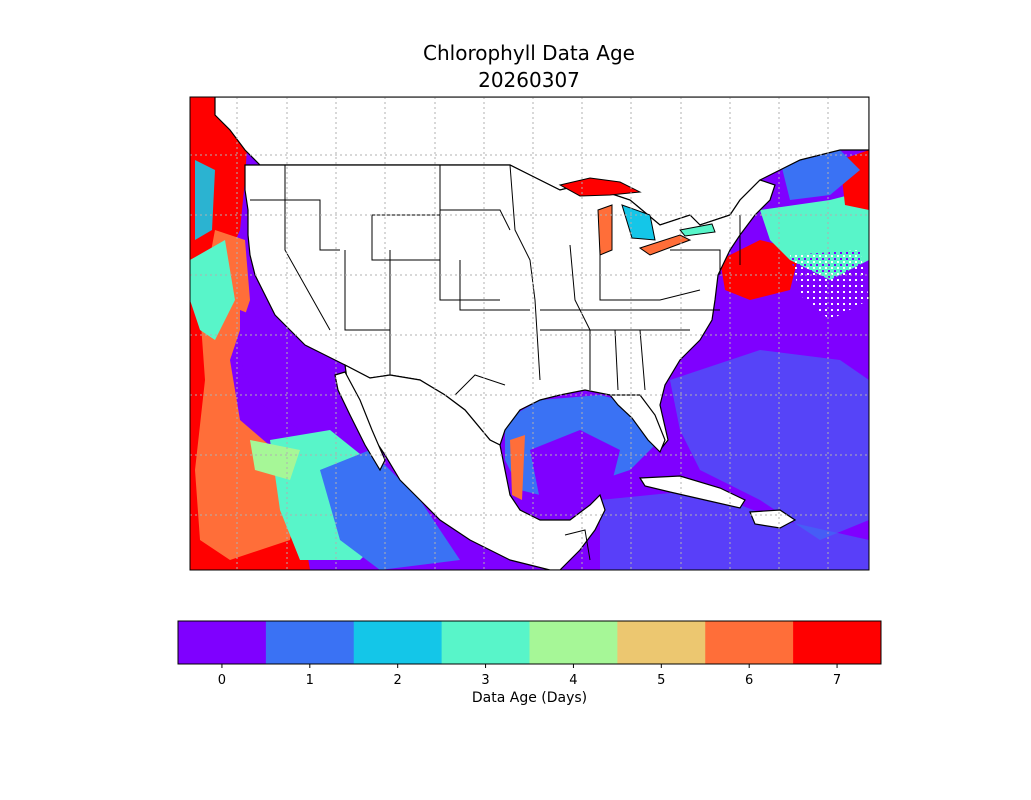 Image resolution: width=1031 pixels, height=800 pixels. I want to click on pacific-purple-patch, so click(290, 370).